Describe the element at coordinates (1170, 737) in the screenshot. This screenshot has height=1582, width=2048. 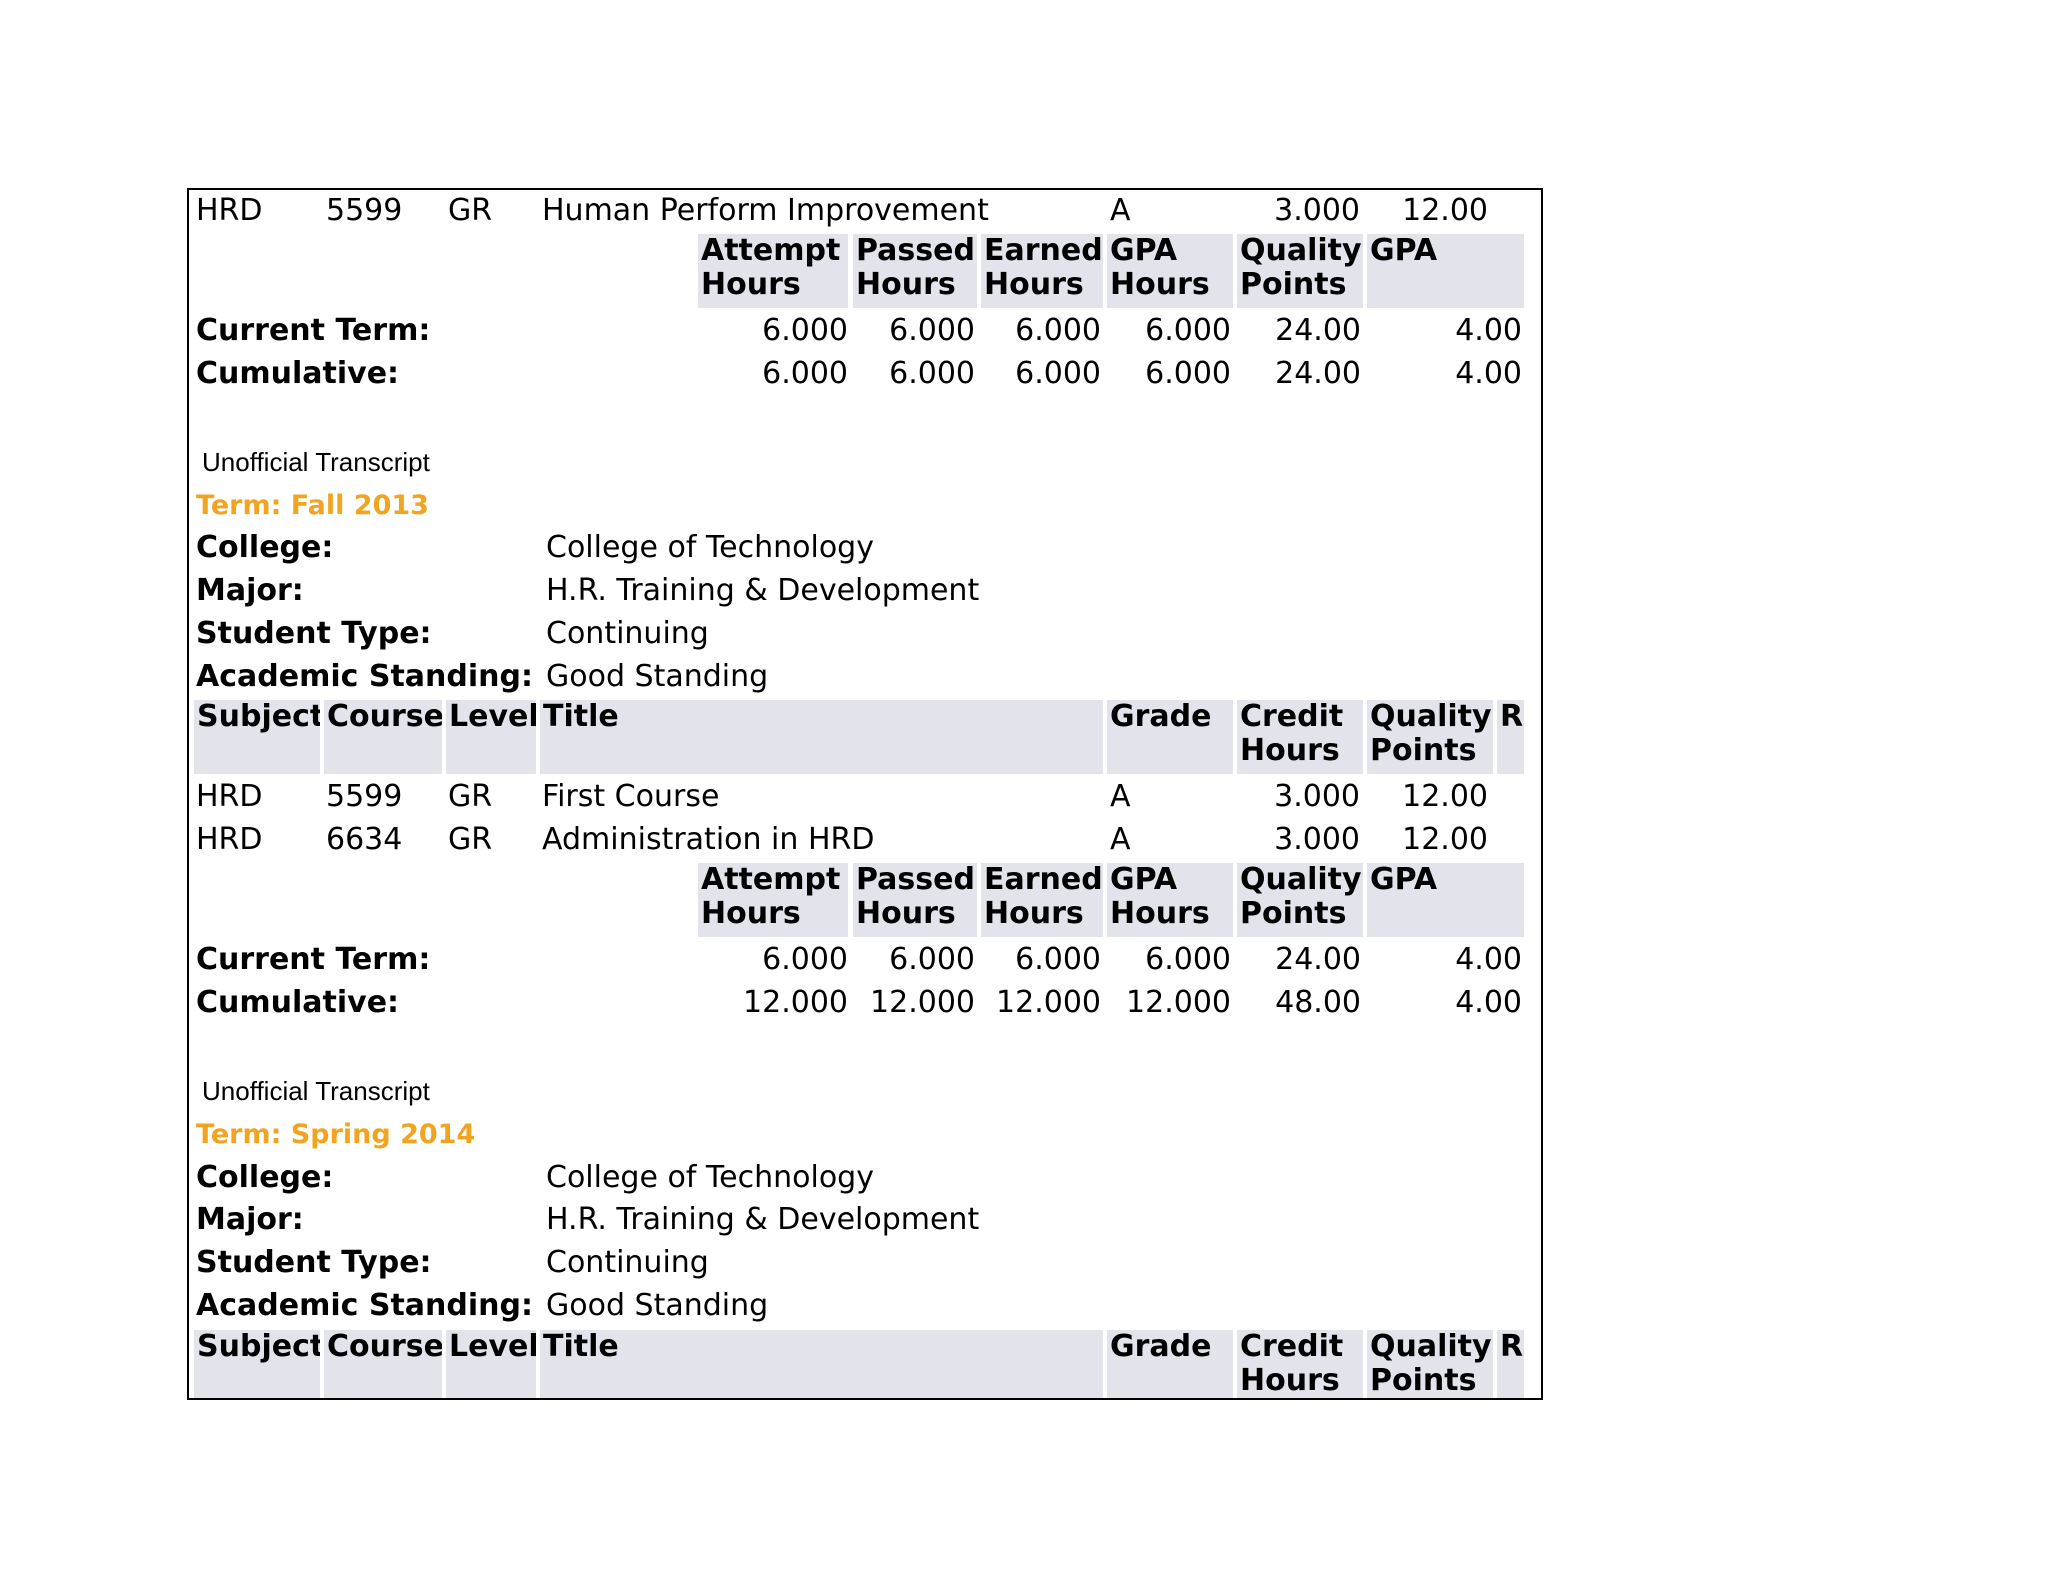
I see `header-grade: Grade` at that location.